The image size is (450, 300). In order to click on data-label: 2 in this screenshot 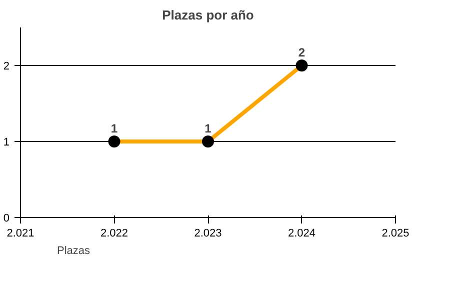, I will do `click(302, 53)`.